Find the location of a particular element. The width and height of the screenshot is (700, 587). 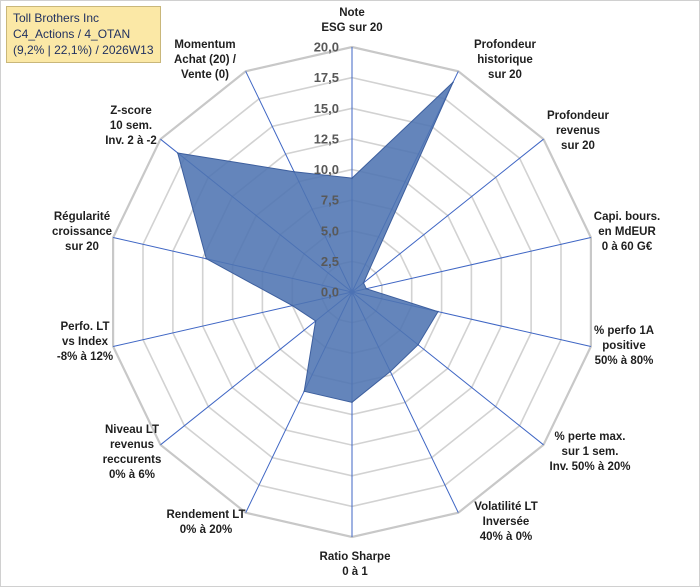

category-label: Profondeur revenus sur 20 is located at coordinates (578, 131).